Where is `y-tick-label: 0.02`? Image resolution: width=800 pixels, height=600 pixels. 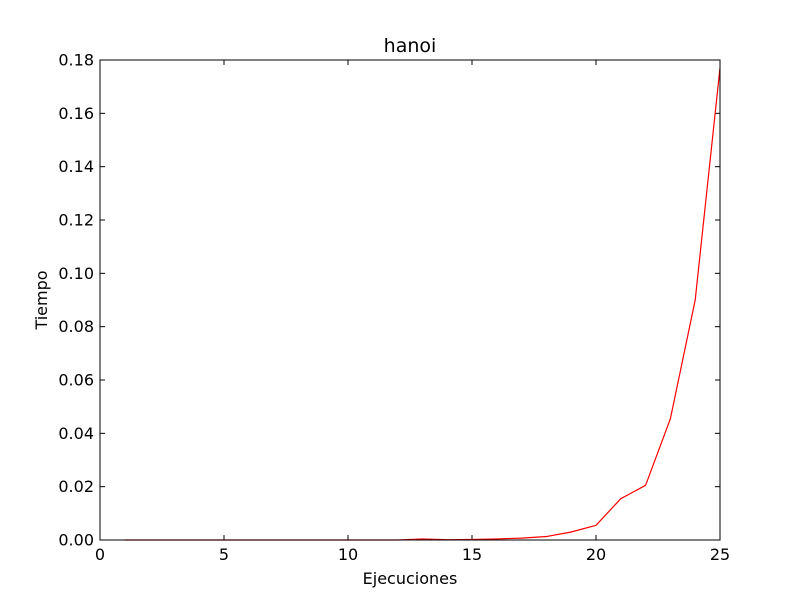 y-tick-label: 0.02 is located at coordinates (76, 486).